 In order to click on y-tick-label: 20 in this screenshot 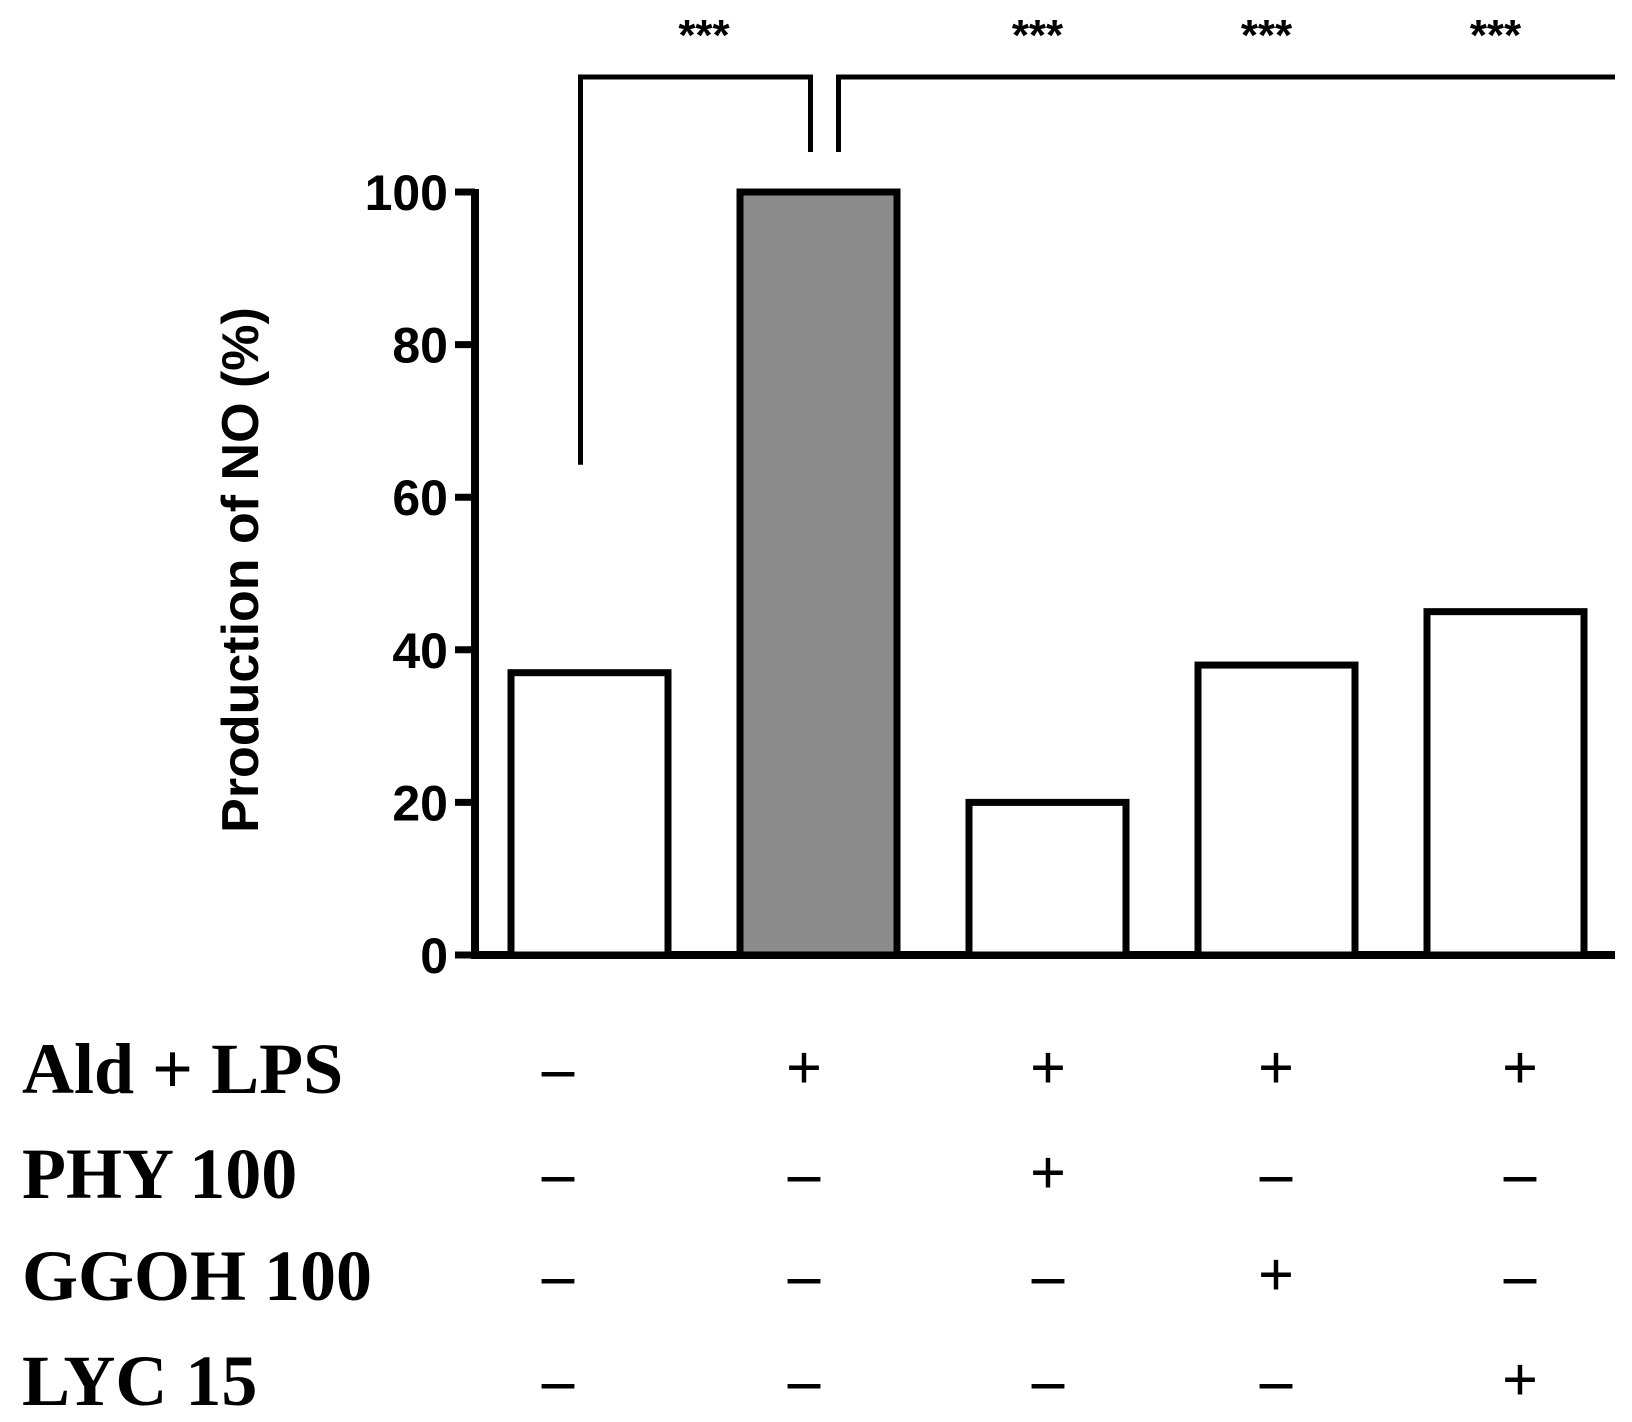, I will do `click(420, 803)`.